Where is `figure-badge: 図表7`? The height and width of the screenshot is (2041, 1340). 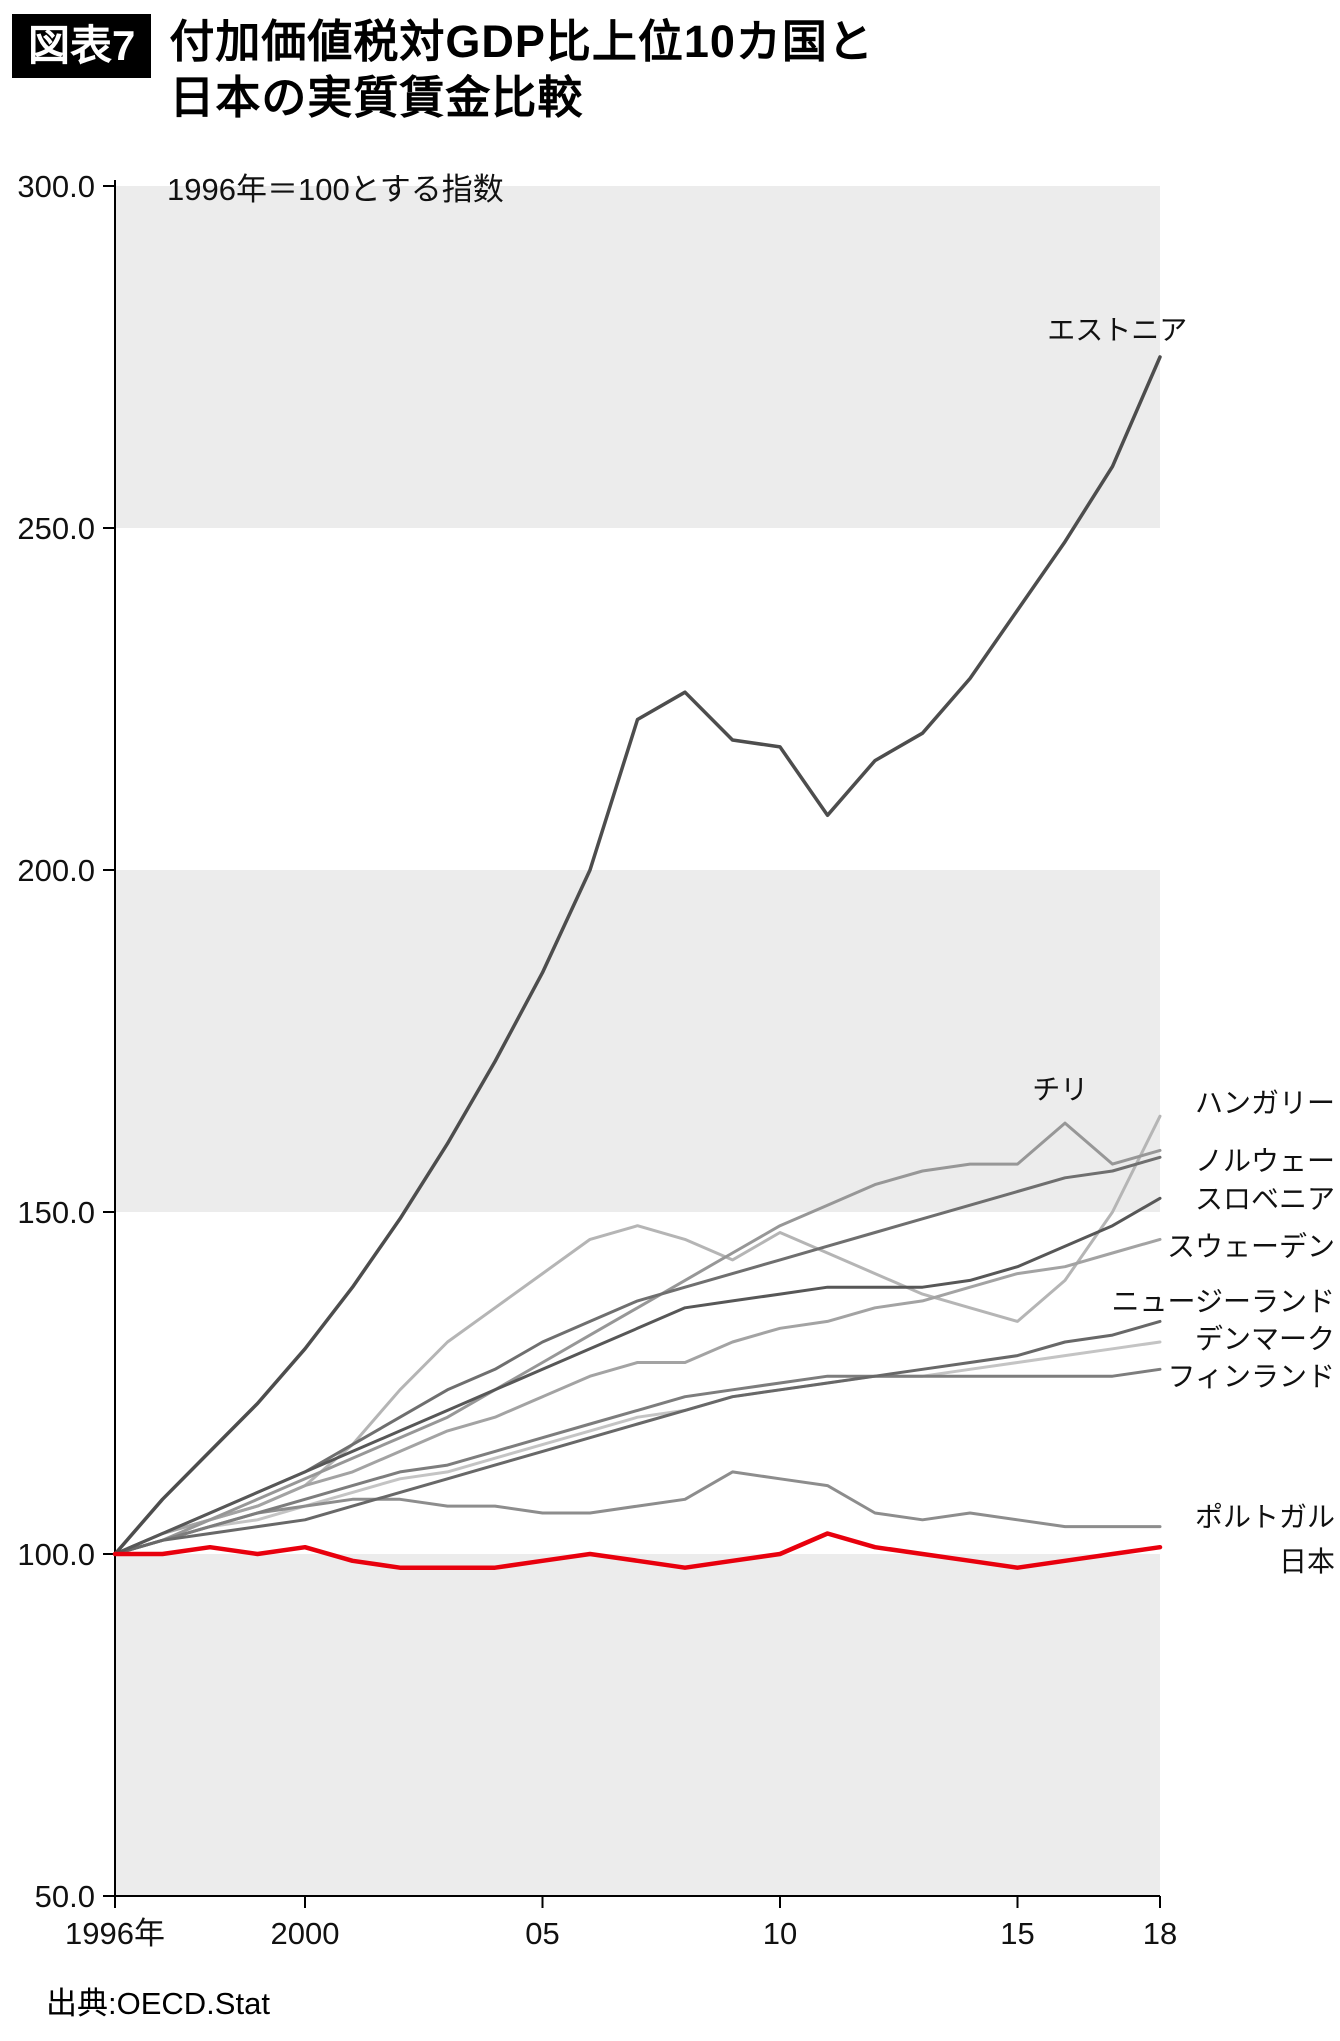 figure-badge: 図表7 is located at coordinates (82, 46).